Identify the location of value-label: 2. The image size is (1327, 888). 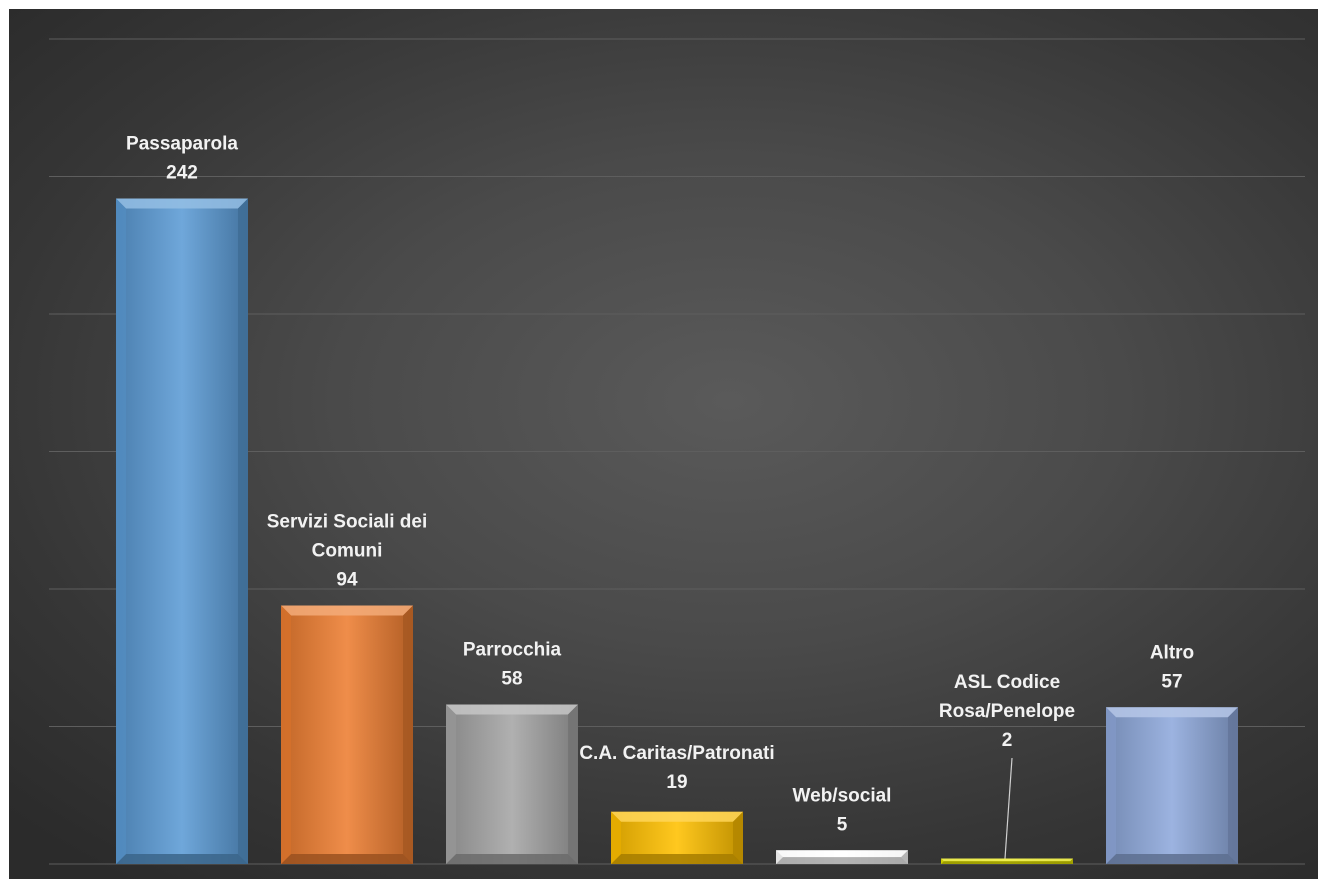
(1007, 740).